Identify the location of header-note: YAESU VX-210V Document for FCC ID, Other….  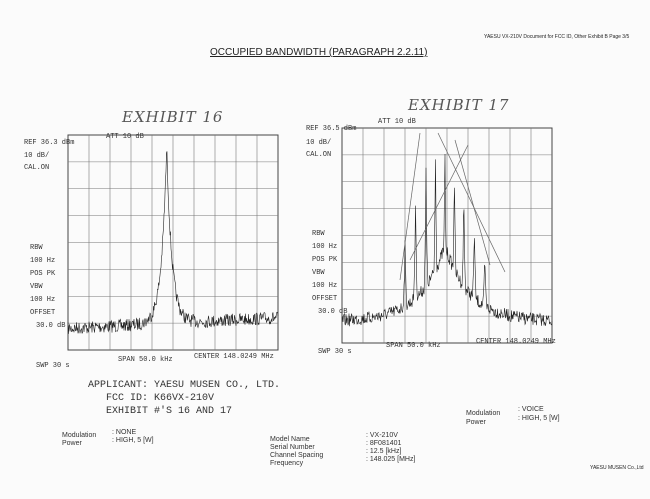
(557, 37).